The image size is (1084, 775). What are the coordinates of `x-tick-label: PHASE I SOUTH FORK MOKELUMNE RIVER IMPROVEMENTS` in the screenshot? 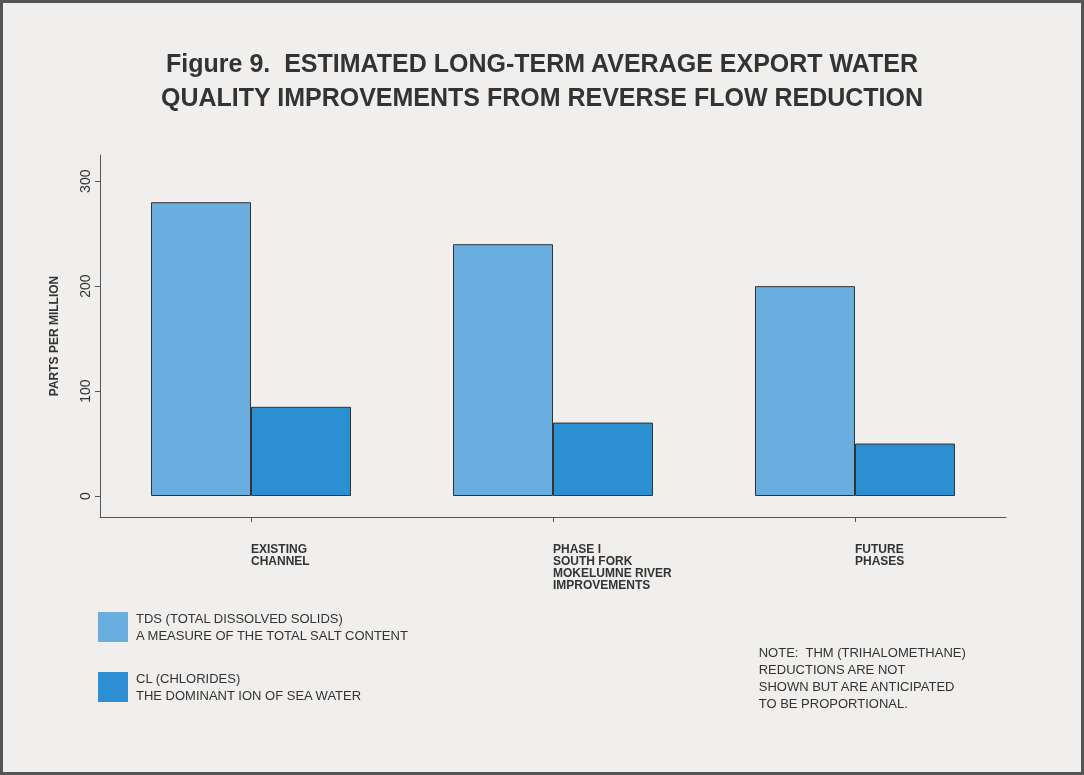 It's located at (612, 567).